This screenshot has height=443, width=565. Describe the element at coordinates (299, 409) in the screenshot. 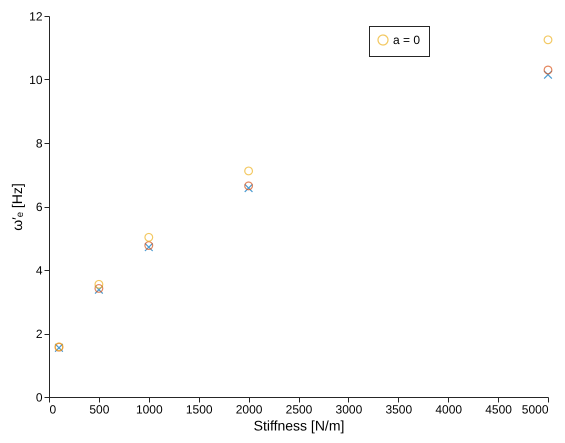

I see `x-tick-label: 2500` at that location.